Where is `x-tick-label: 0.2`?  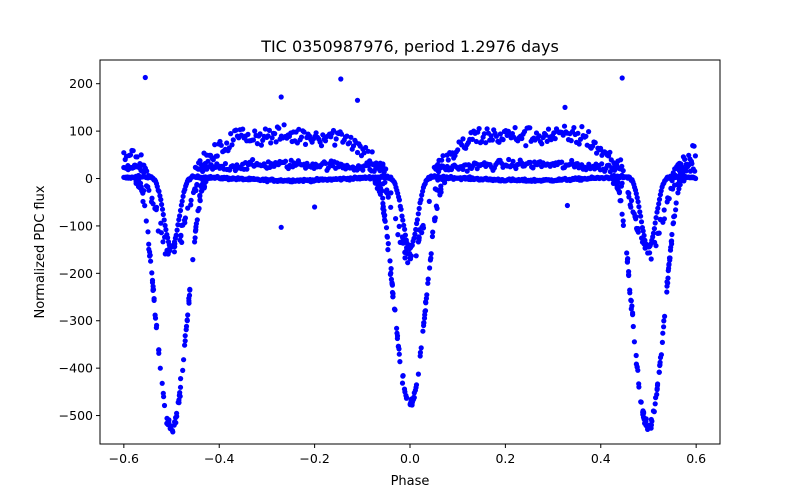 x-tick-label: 0.2 is located at coordinates (505, 458).